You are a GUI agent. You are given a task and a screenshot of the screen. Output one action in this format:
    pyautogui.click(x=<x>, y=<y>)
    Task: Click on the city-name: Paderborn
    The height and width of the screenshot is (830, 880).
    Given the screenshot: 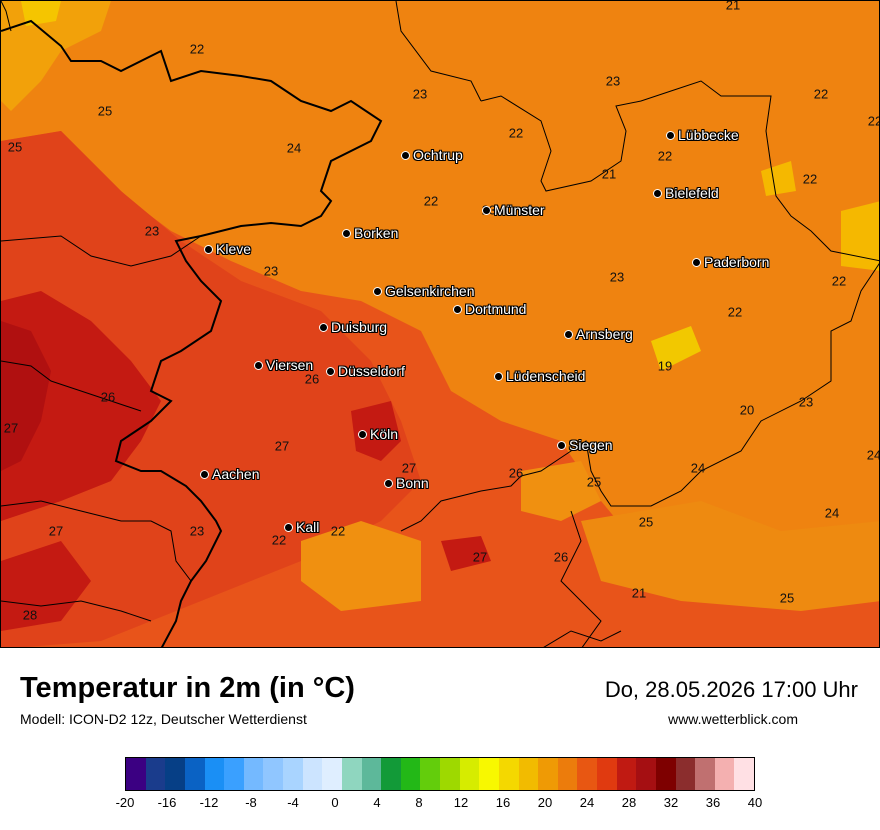 What is the action you would take?
    pyautogui.click(x=737, y=262)
    